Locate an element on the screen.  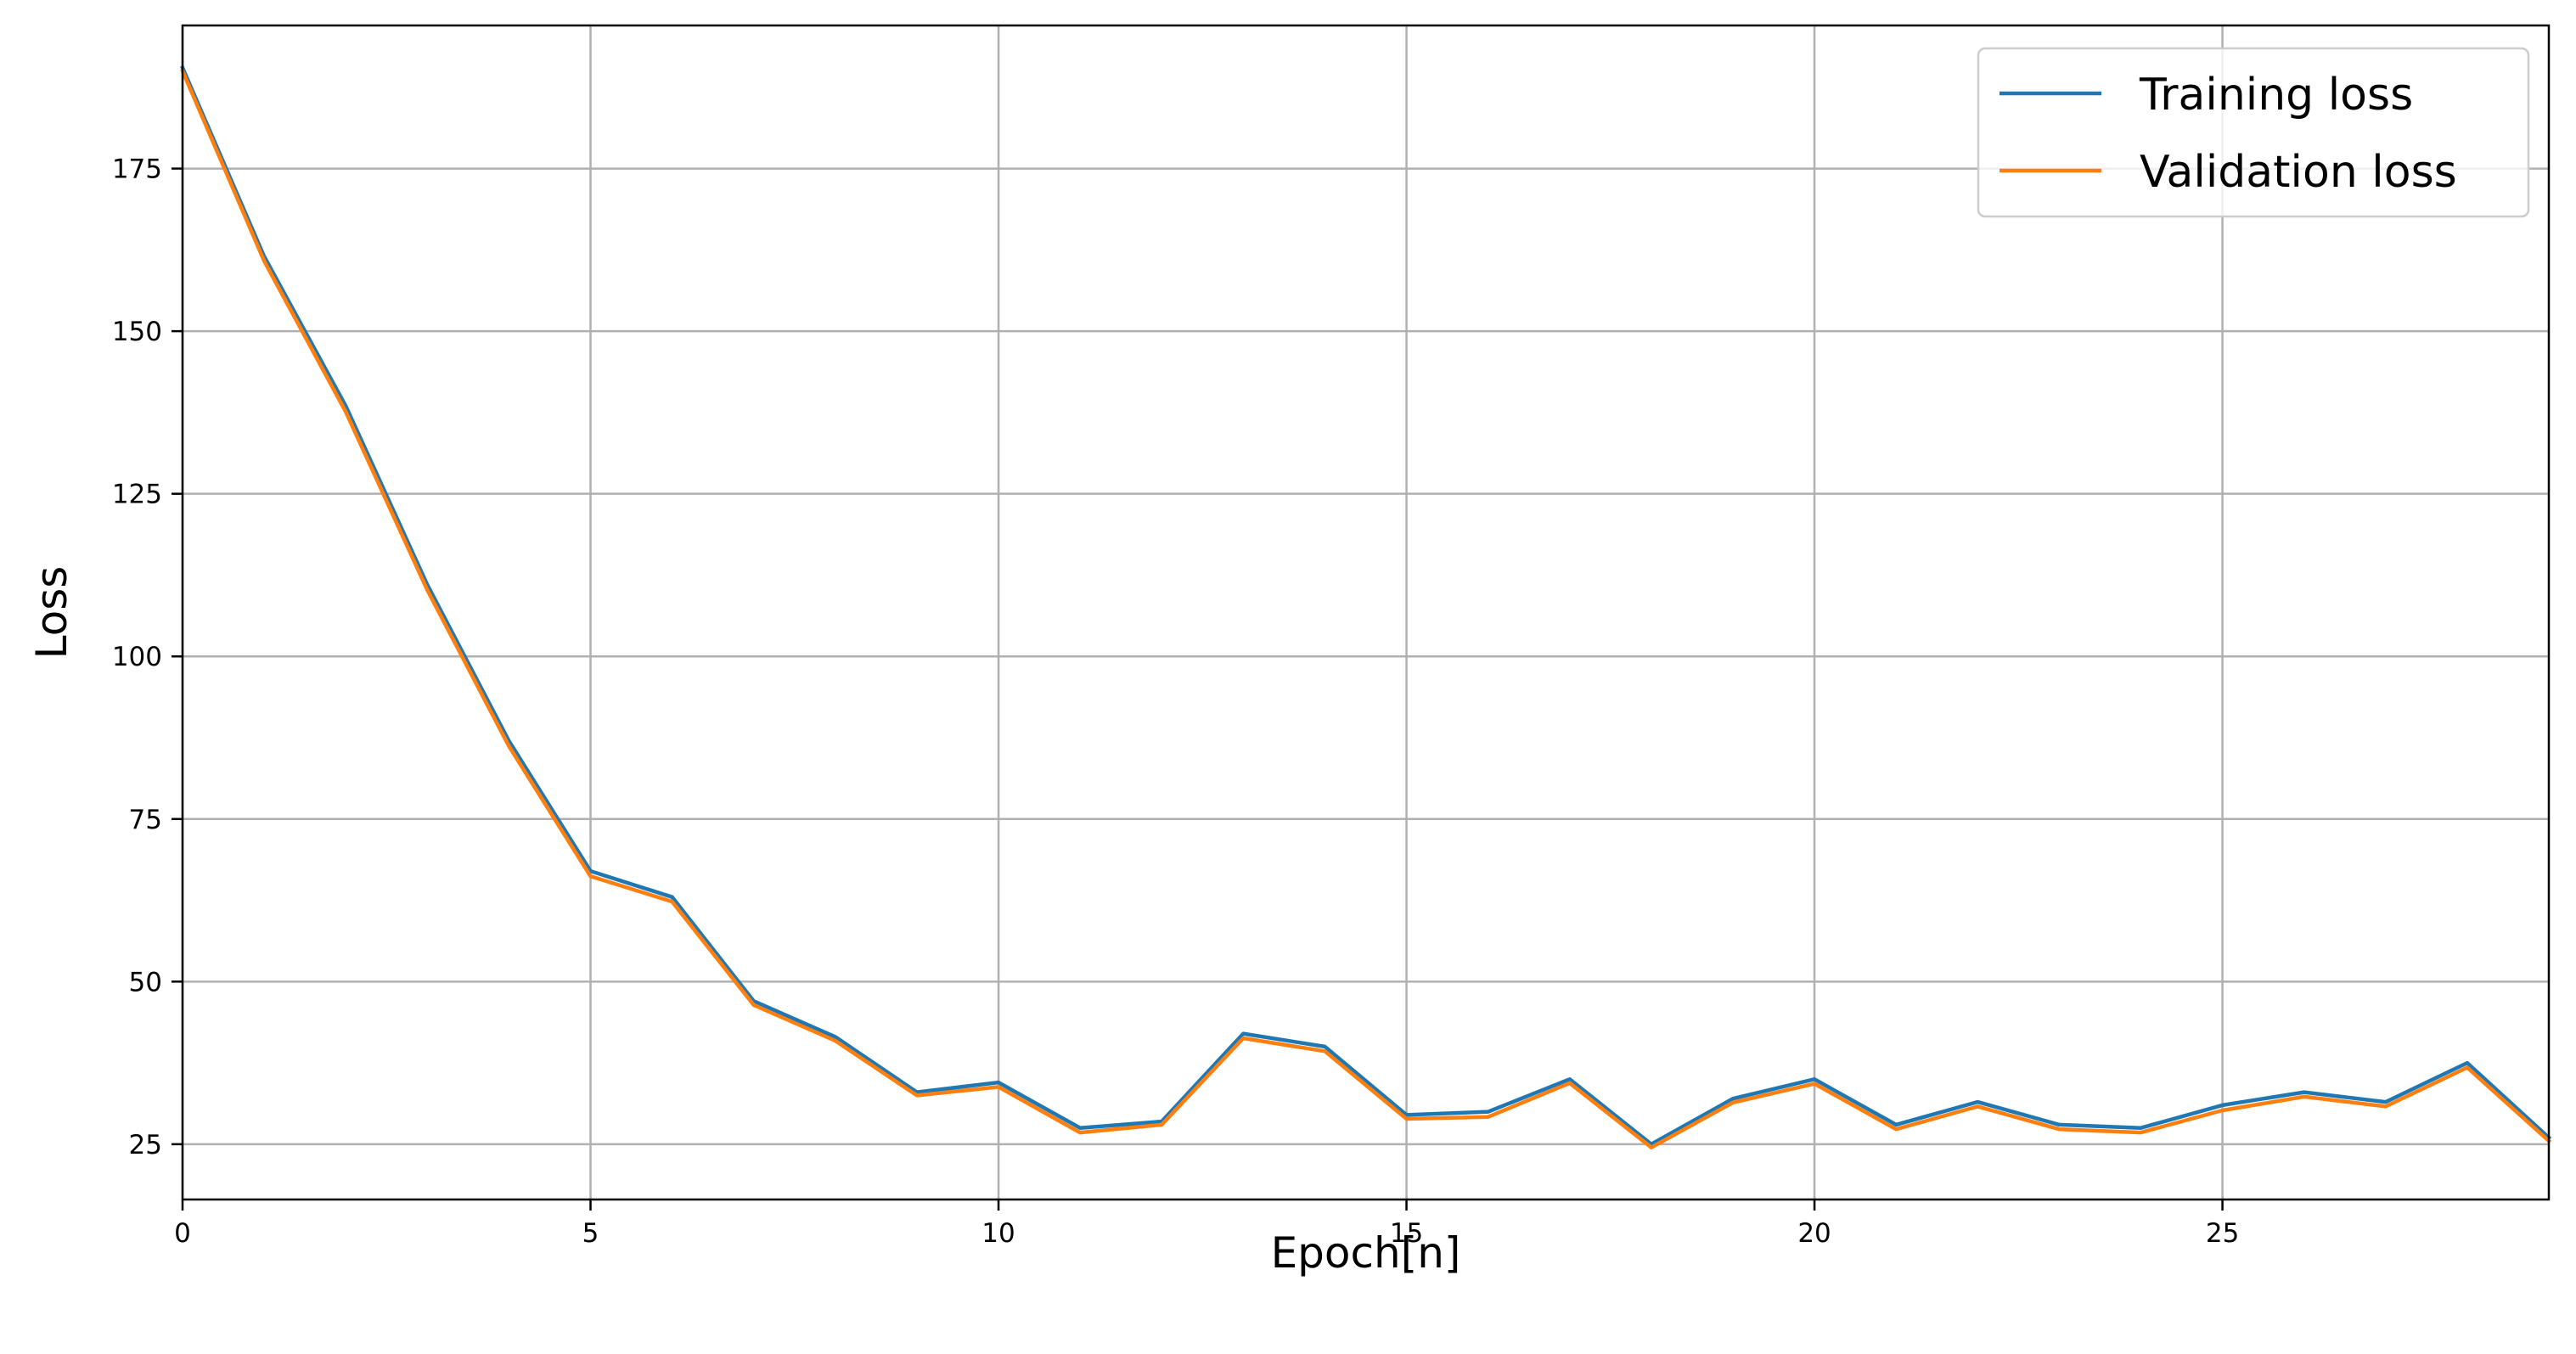
x-tick-label: 15 is located at coordinates (1406, 1233).